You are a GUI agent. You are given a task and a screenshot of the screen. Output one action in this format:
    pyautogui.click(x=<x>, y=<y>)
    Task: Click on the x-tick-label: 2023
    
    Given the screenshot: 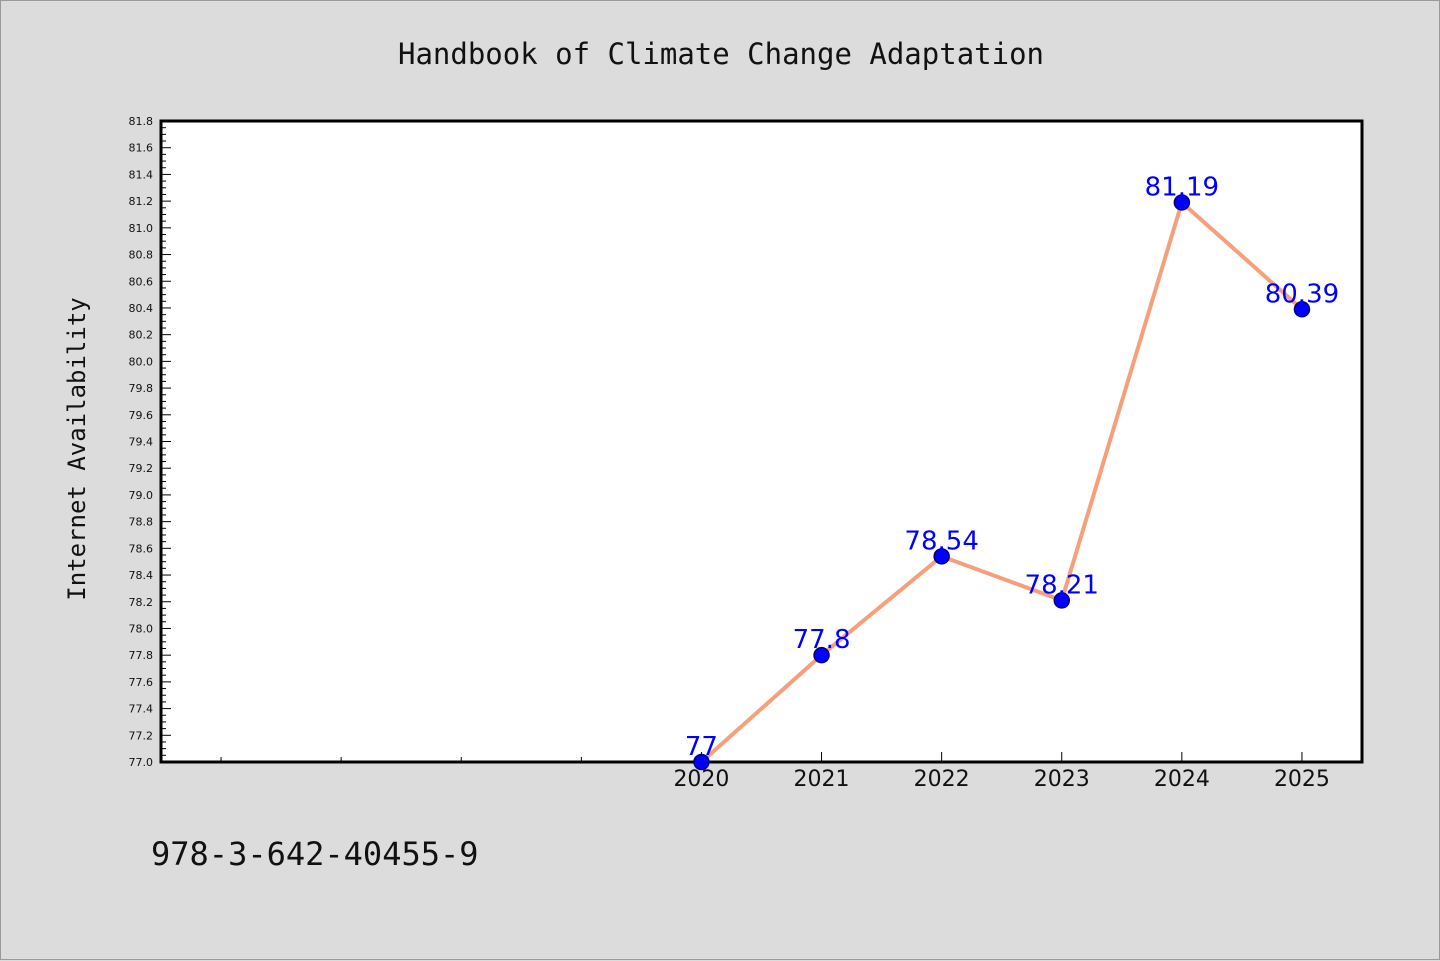 What is the action you would take?
    pyautogui.click(x=1062, y=779)
    